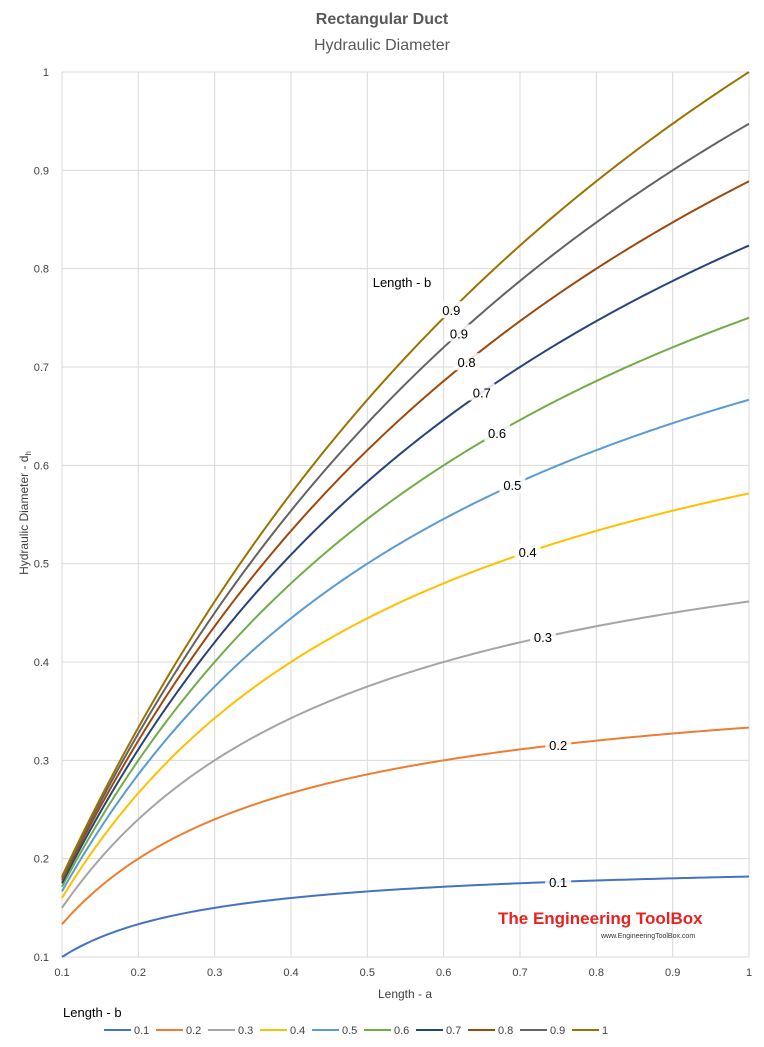 This screenshot has height=1047, width=764. Describe the element at coordinates (290, 973) in the screenshot. I see `x-tick-label: 0.4` at that location.